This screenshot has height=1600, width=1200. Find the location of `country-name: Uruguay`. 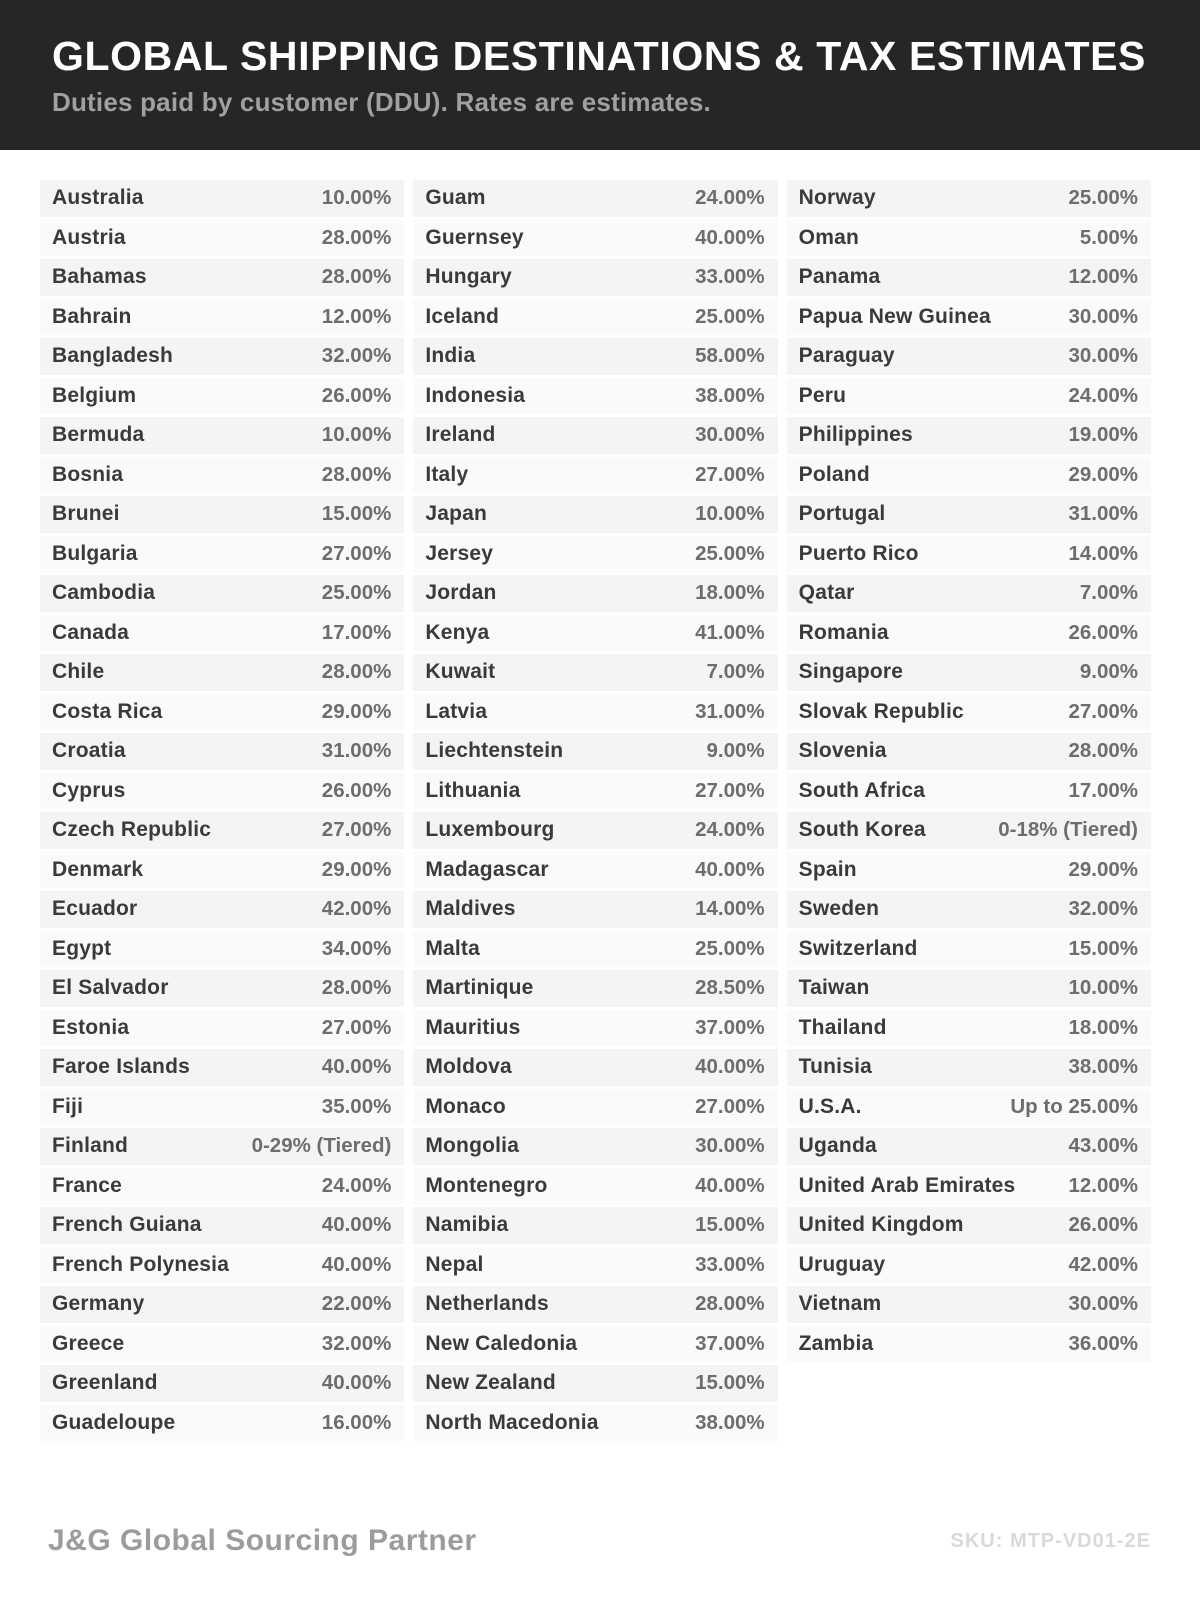

country-name: Uruguay is located at coordinates (842, 1264).